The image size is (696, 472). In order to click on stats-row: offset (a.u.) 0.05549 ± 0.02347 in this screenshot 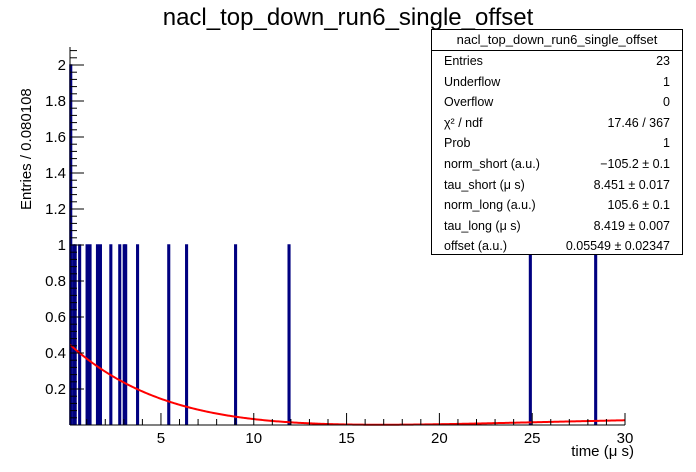, I will do `click(557, 246)`.